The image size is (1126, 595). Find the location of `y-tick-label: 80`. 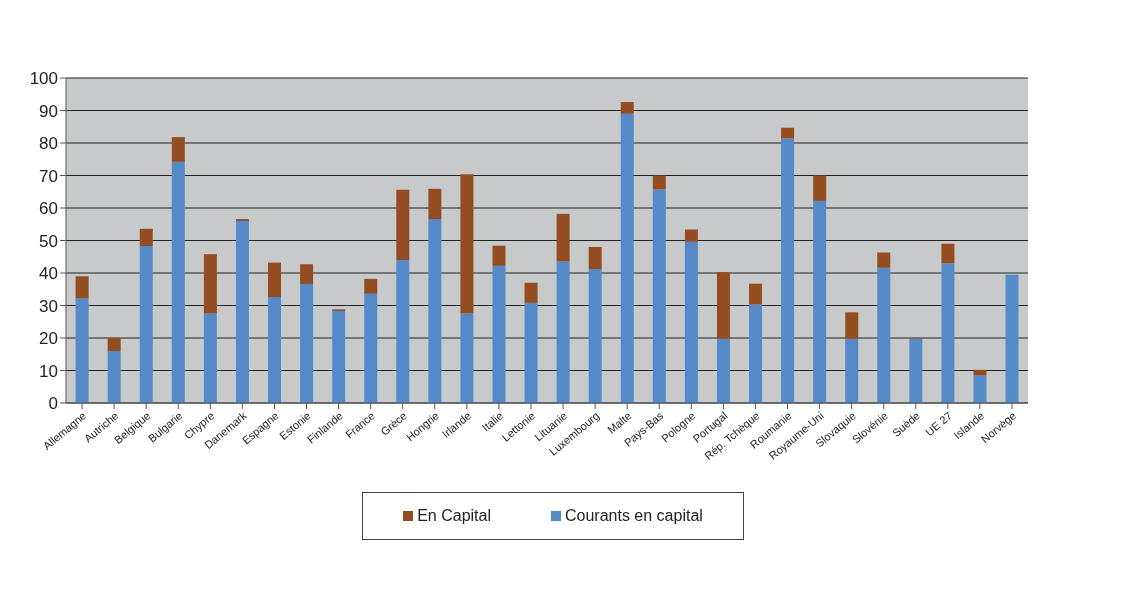

y-tick-label: 80 is located at coordinates (48, 144).